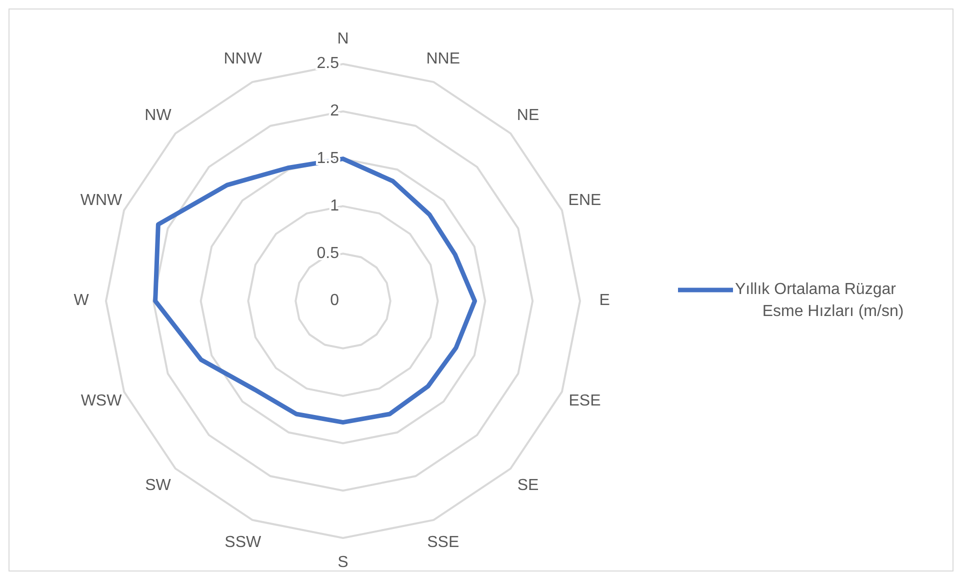 The height and width of the screenshot is (580, 962). I want to click on spoke-label: SW, so click(158, 485).